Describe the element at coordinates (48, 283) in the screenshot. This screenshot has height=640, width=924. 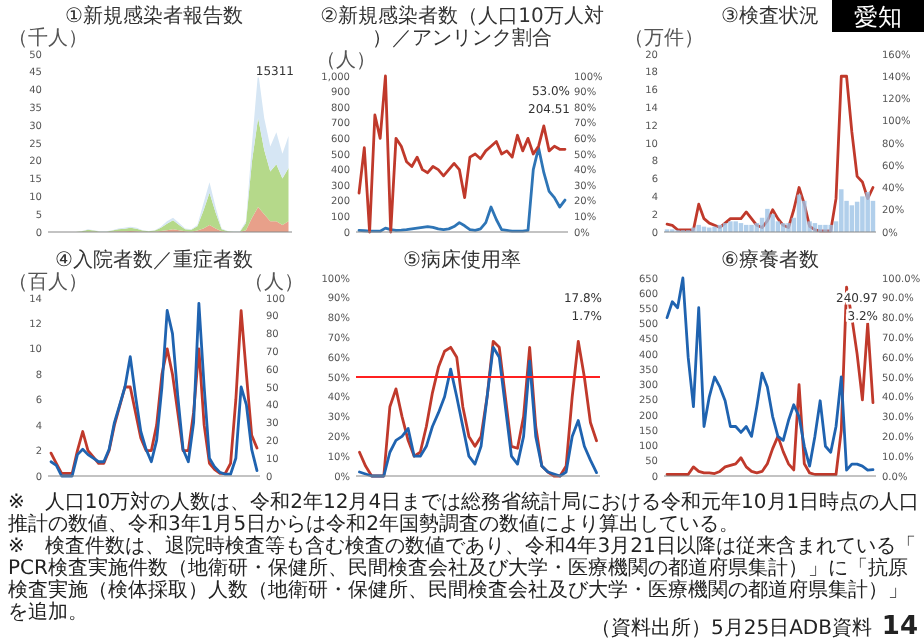
I see `y-axis-title: （百人）` at that location.